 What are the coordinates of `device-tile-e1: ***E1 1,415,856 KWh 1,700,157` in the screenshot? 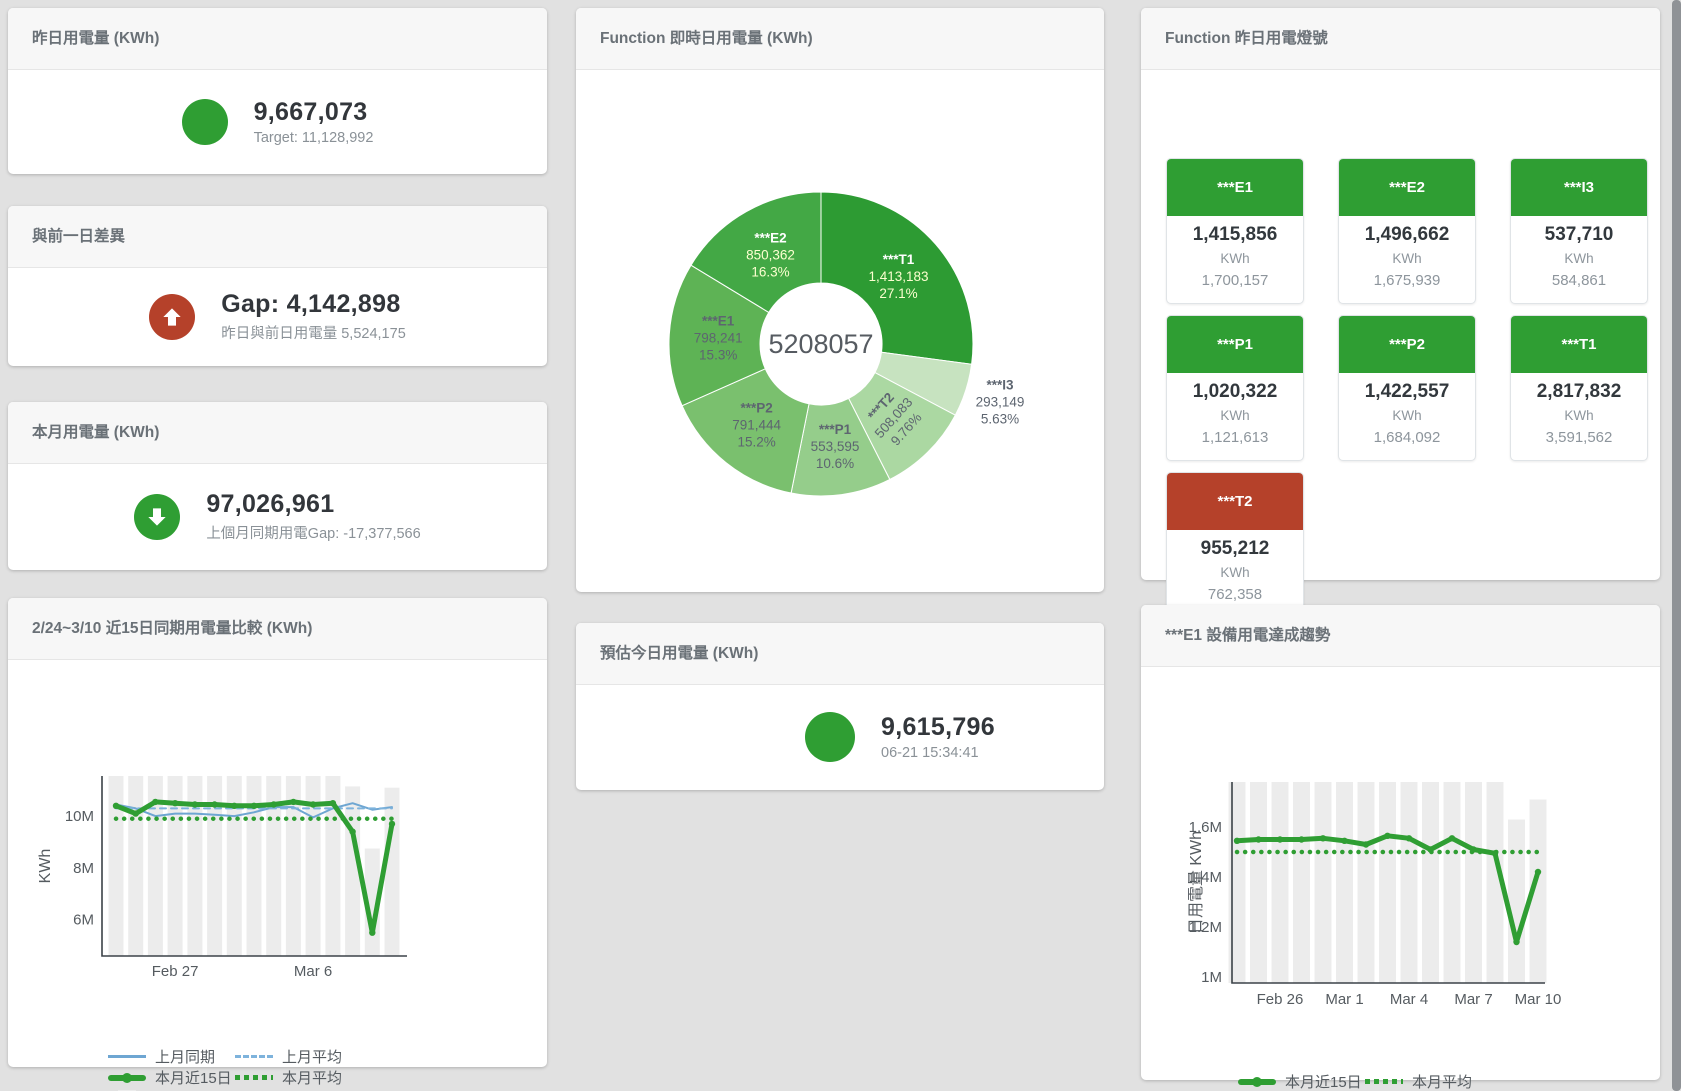 It's located at (1235, 231).